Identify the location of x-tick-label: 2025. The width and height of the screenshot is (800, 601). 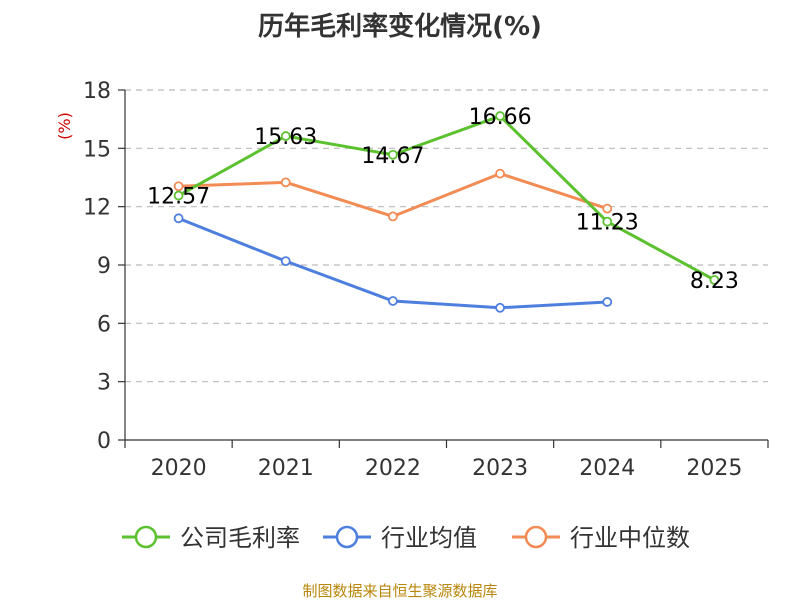
(714, 468).